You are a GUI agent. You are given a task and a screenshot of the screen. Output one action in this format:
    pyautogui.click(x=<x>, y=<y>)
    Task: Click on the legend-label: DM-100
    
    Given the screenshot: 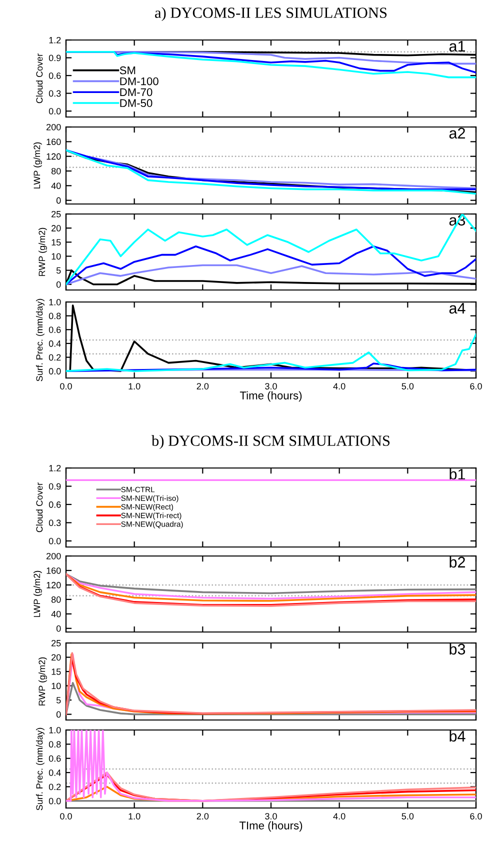 What is the action you would take?
    pyautogui.click(x=139, y=81)
    